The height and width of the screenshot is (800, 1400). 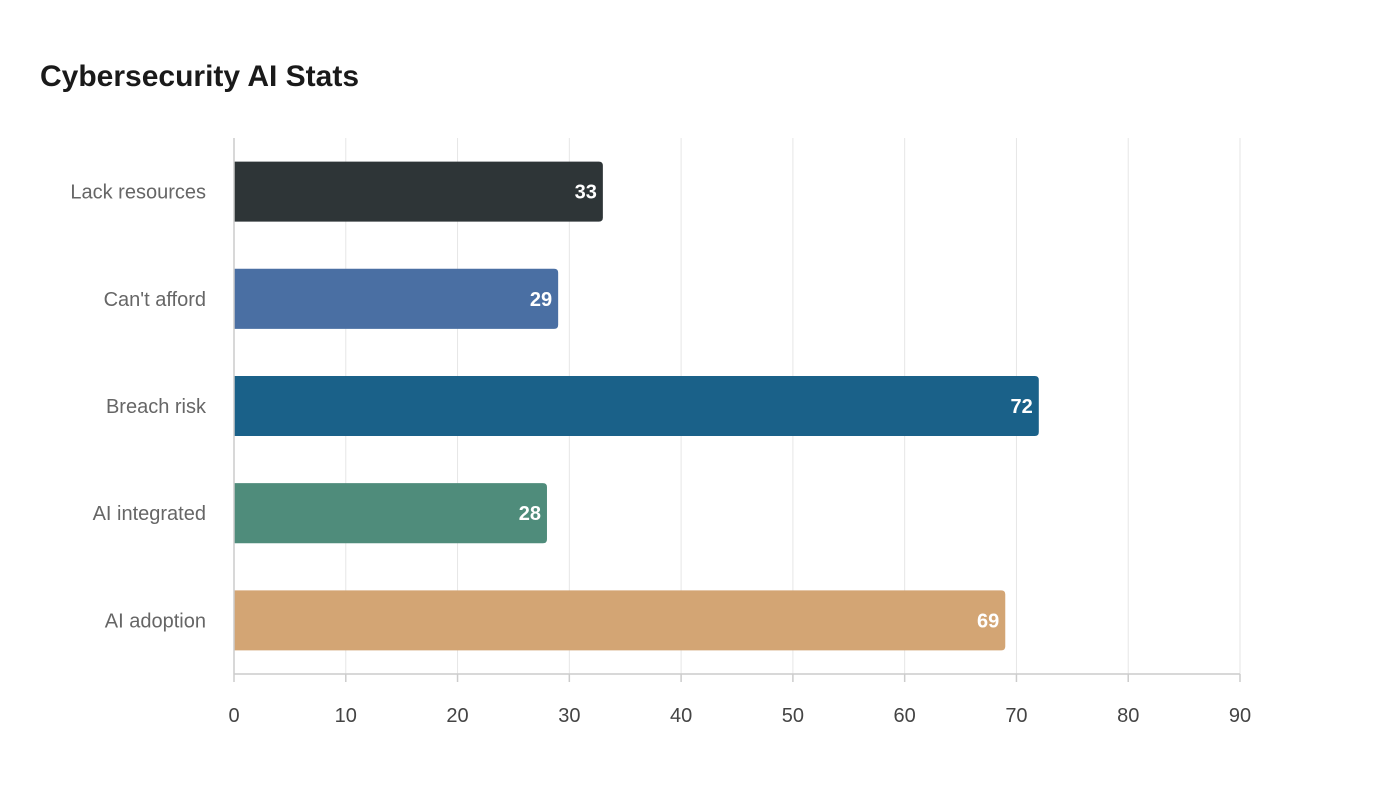 What do you see at coordinates (586, 193) in the screenshot?
I see `data-label: 33` at bounding box center [586, 193].